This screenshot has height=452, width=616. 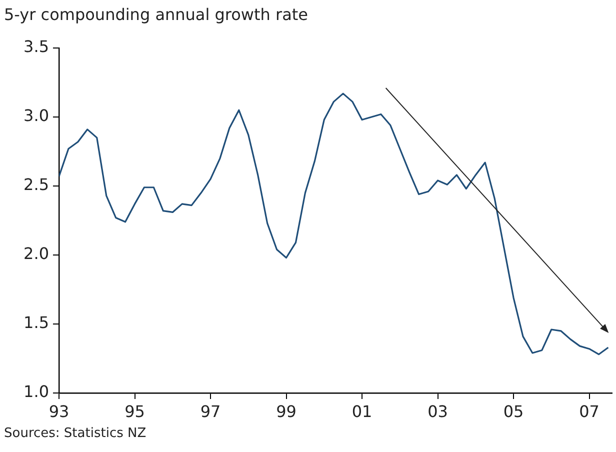 What do you see at coordinates (156, 14) in the screenshot?
I see `chart-title: 5-yr compounding annual growth rate` at bounding box center [156, 14].